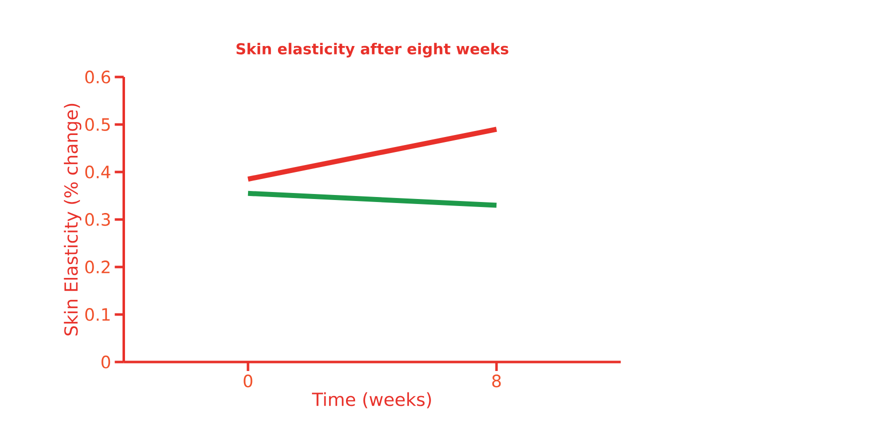 This screenshot has height=443, width=890. I want to click on y-axis-title: Skin Elasticity (% change), so click(73, 220).